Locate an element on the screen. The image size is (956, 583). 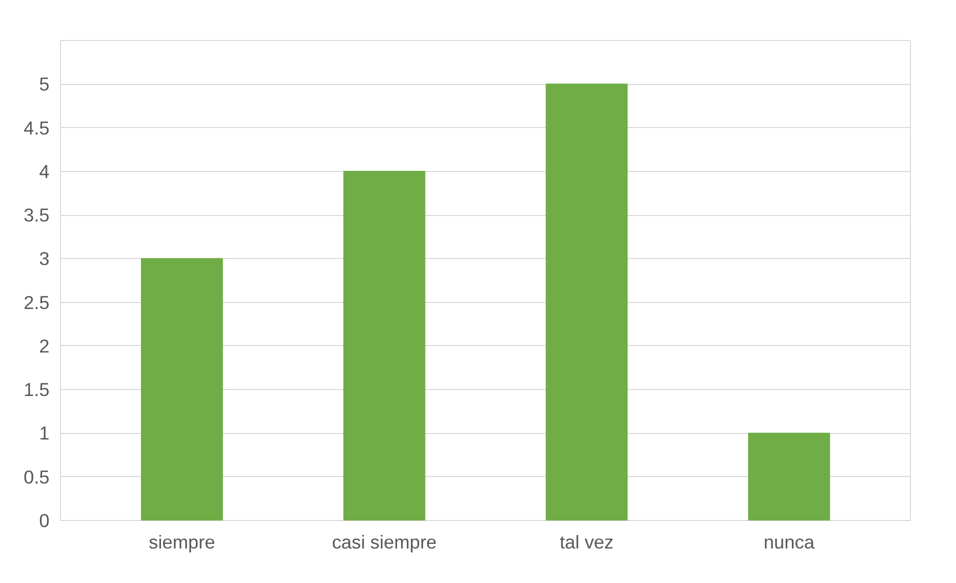
y-tick-label: 3.5 is located at coordinates (37, 215).